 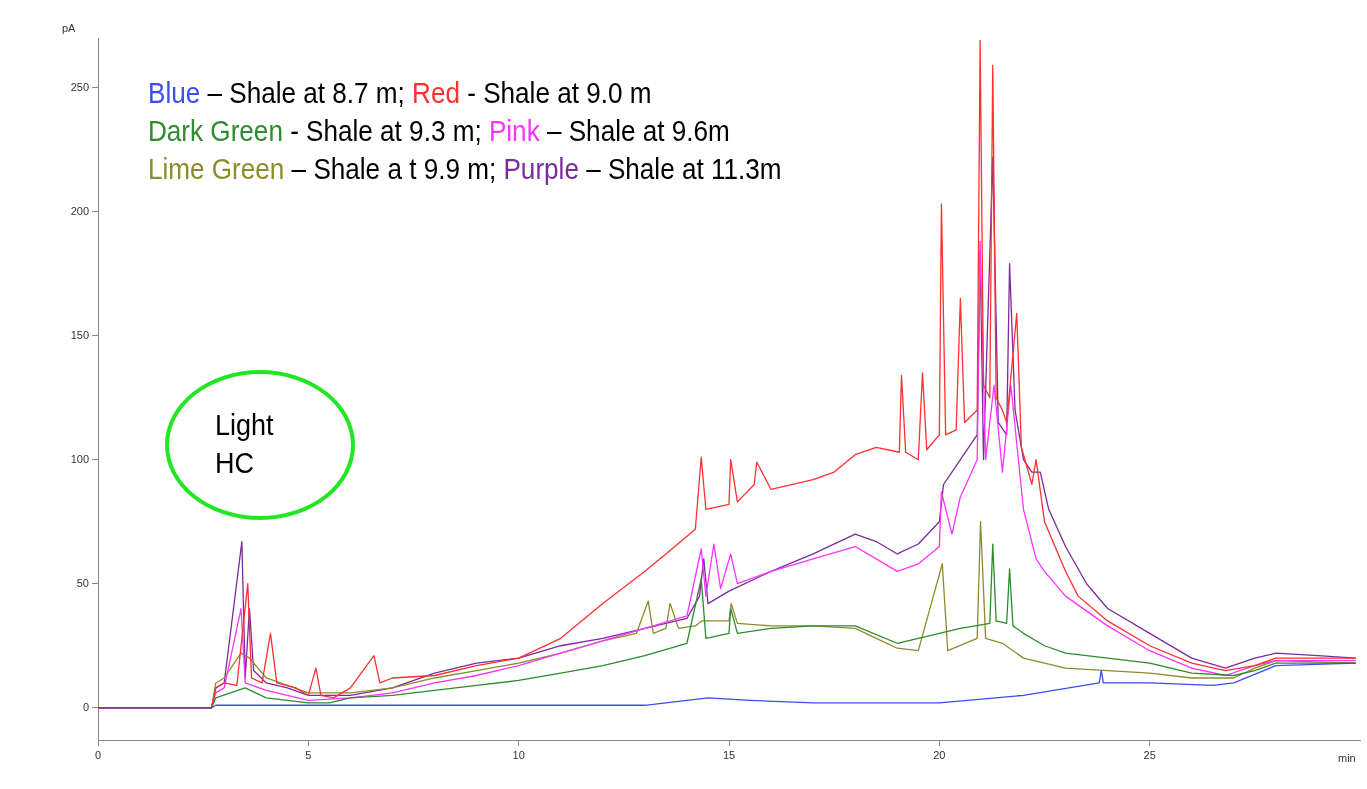 I want to click on annotation: Lime Green – Shale a t 9.9 m; Purple – Shale at 11.3m, so click(x=465, y=169).